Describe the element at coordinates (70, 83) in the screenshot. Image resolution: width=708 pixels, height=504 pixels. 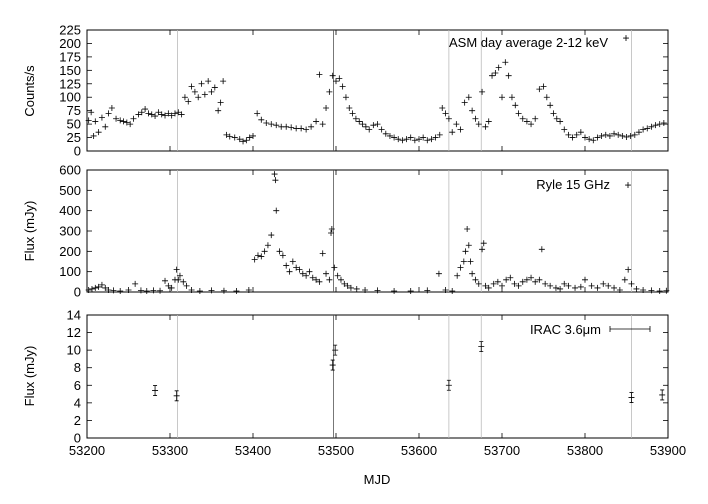
I see `asm-y-tick-label: 125` at that location.